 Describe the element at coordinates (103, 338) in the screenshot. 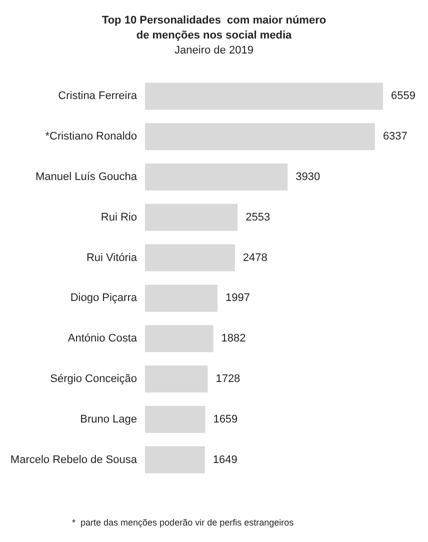

I see `y-tick-label: António Costa` at that location.